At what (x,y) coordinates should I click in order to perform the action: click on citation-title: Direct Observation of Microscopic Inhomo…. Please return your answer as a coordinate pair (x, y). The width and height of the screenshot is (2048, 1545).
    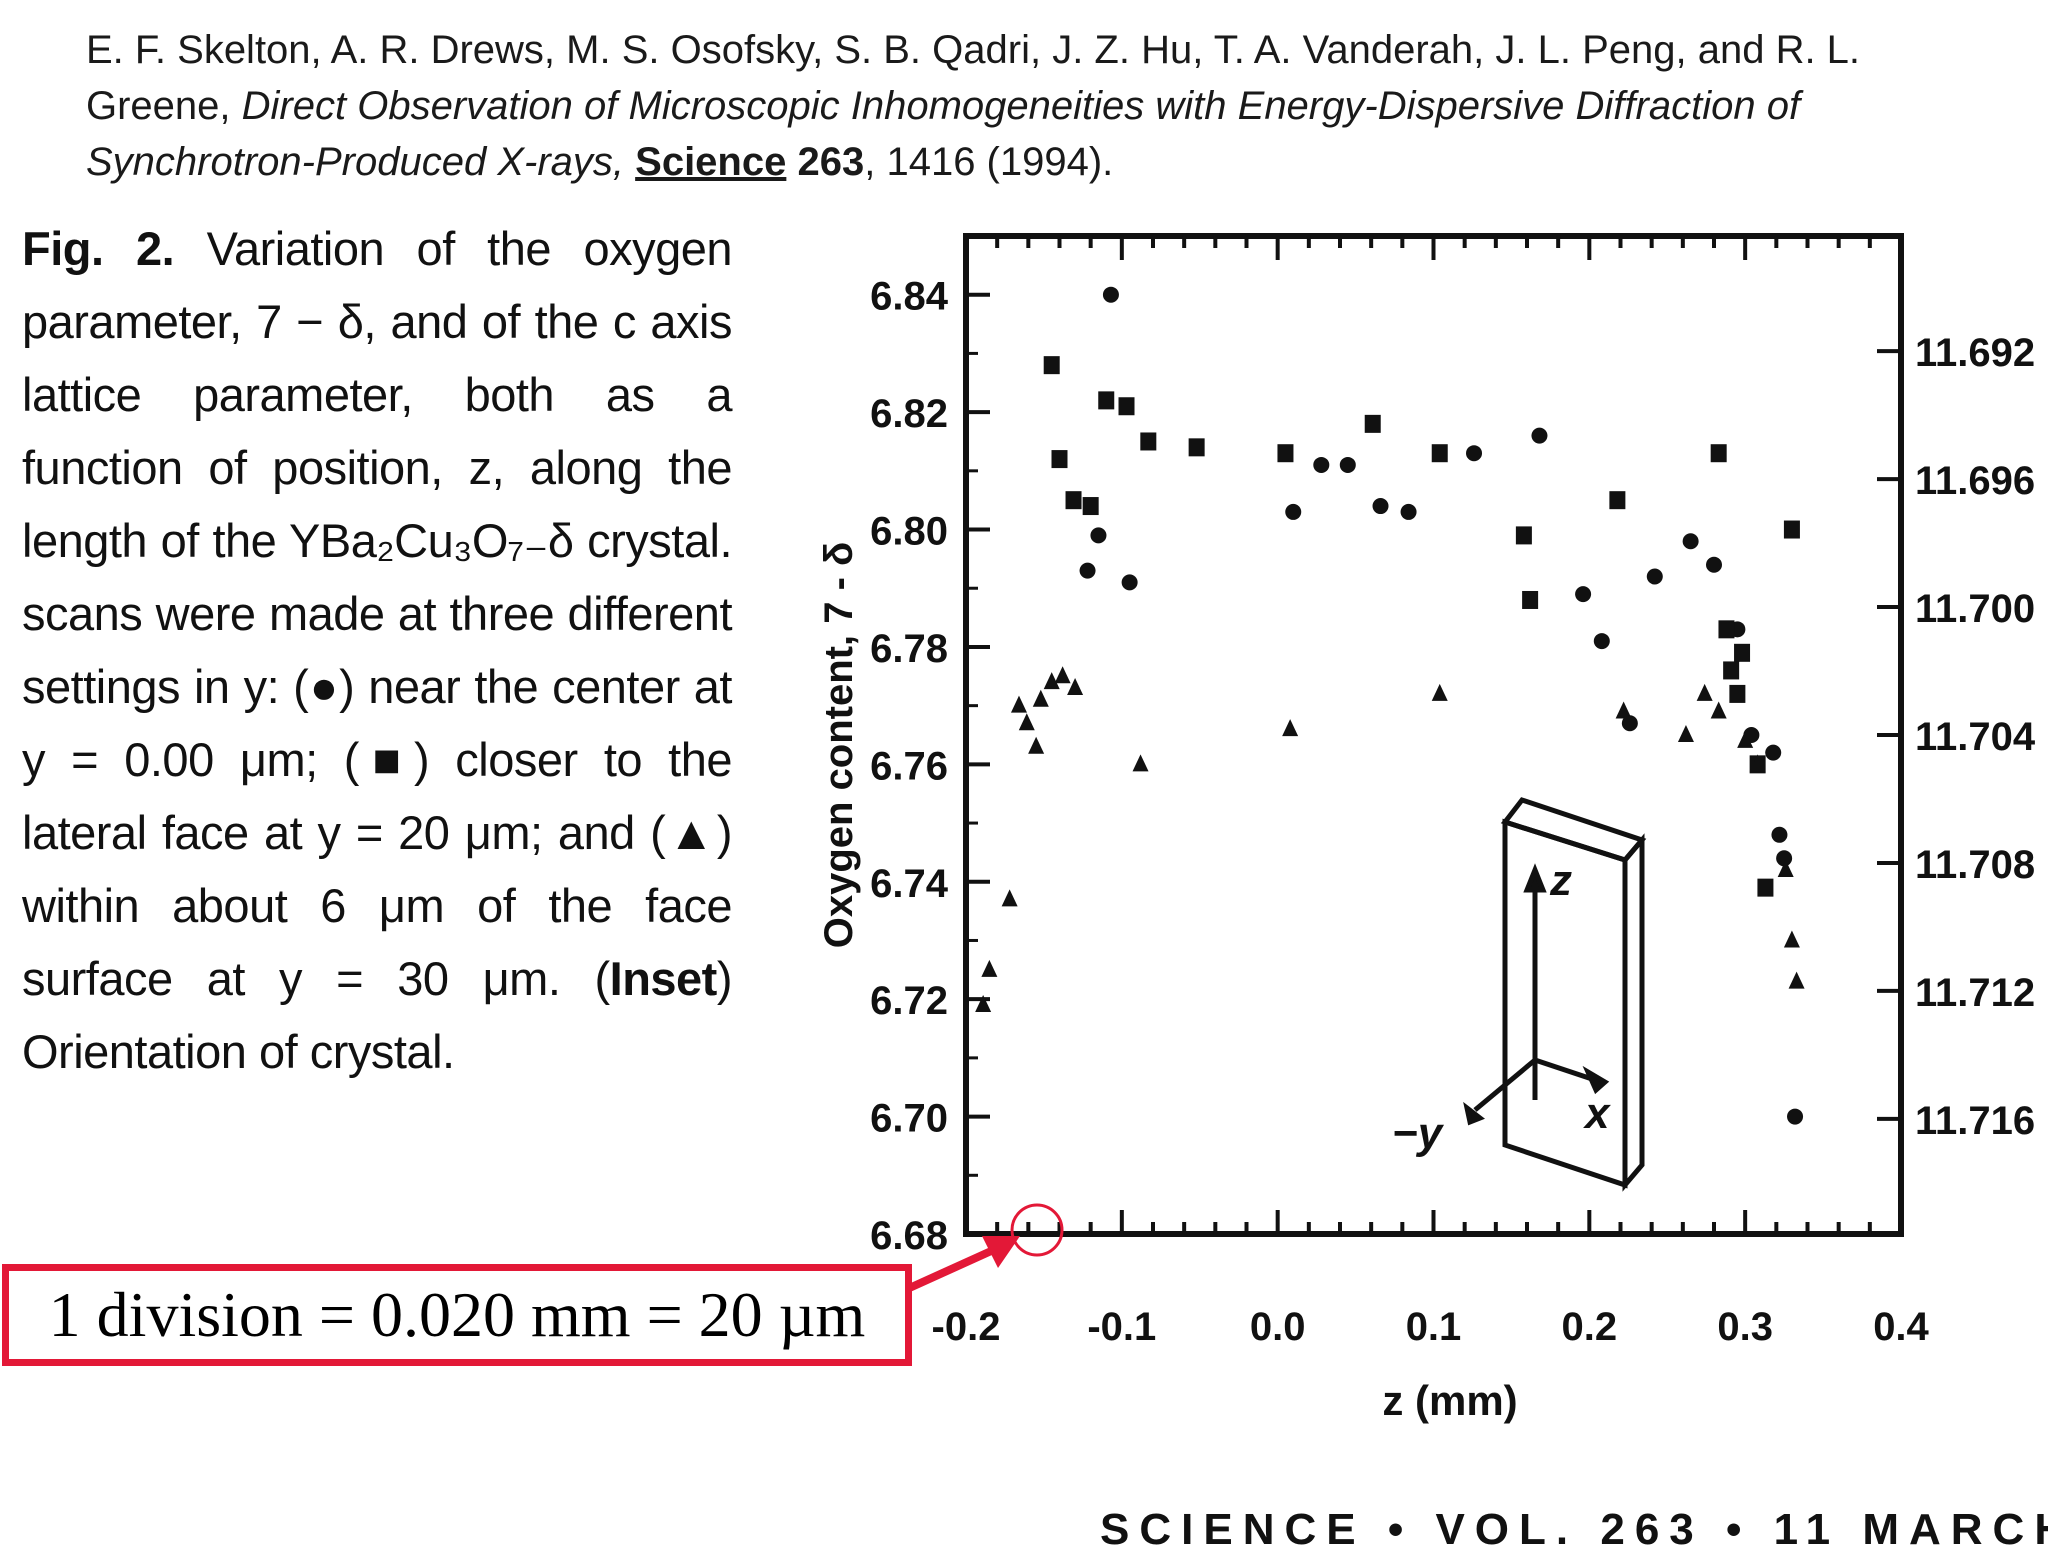
    Looking at the image, I should click on (943, 134).